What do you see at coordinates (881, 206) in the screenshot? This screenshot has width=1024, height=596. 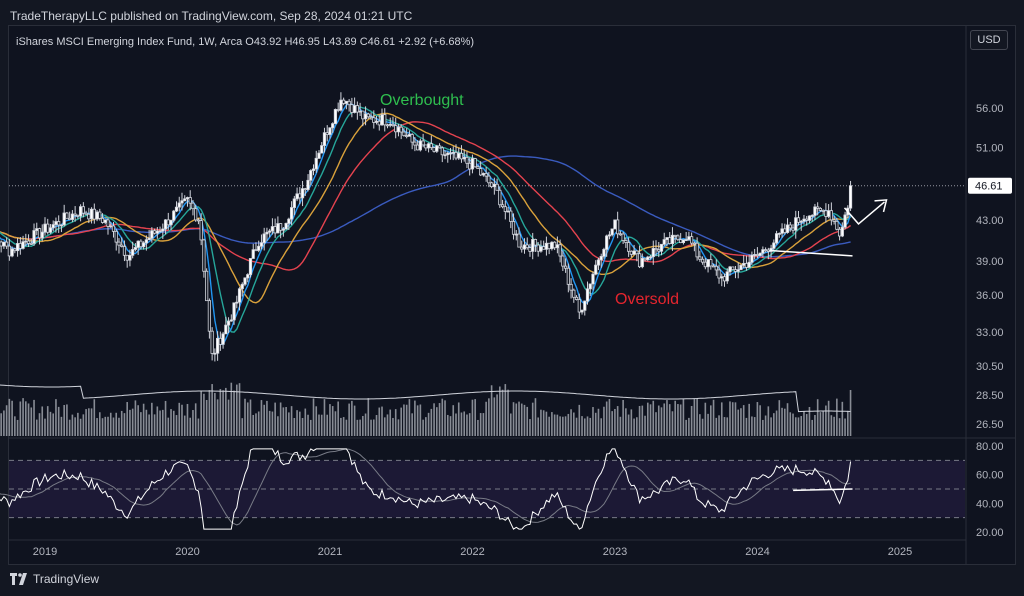 I see `projection-arrowhead` at bounding box center [881, 206].